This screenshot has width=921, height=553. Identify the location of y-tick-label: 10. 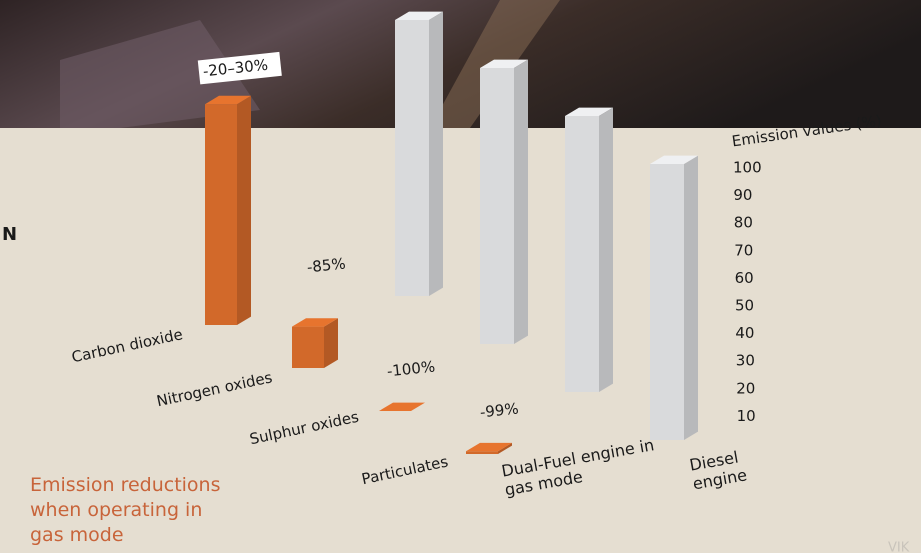
(746, 416).